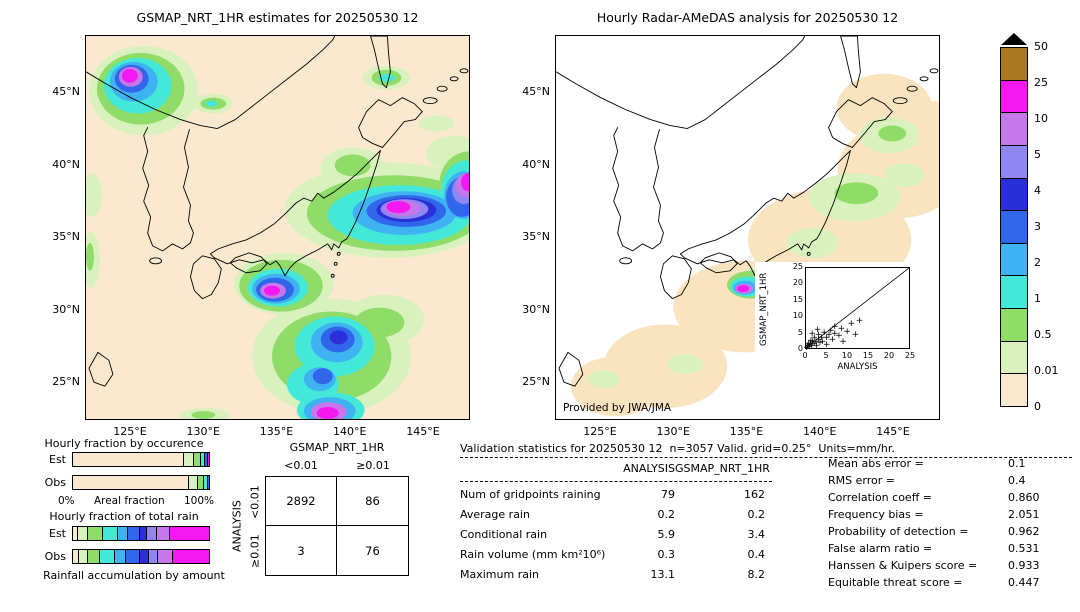 Image resolution: width=1080 pixels, height=612 pixels. What do you see at coordinates (663, 574) in the screenshot?
I see `stats-analysis-value: 13.1` at bounding box center [663, 574].